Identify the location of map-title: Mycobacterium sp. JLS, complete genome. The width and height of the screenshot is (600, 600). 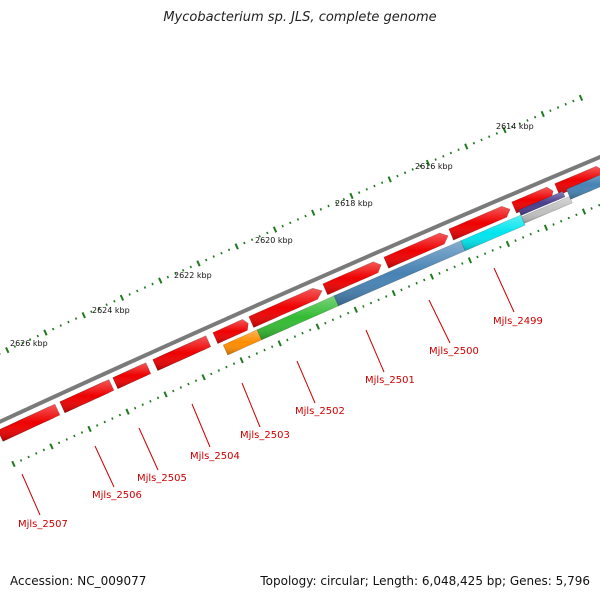
(300, 17).